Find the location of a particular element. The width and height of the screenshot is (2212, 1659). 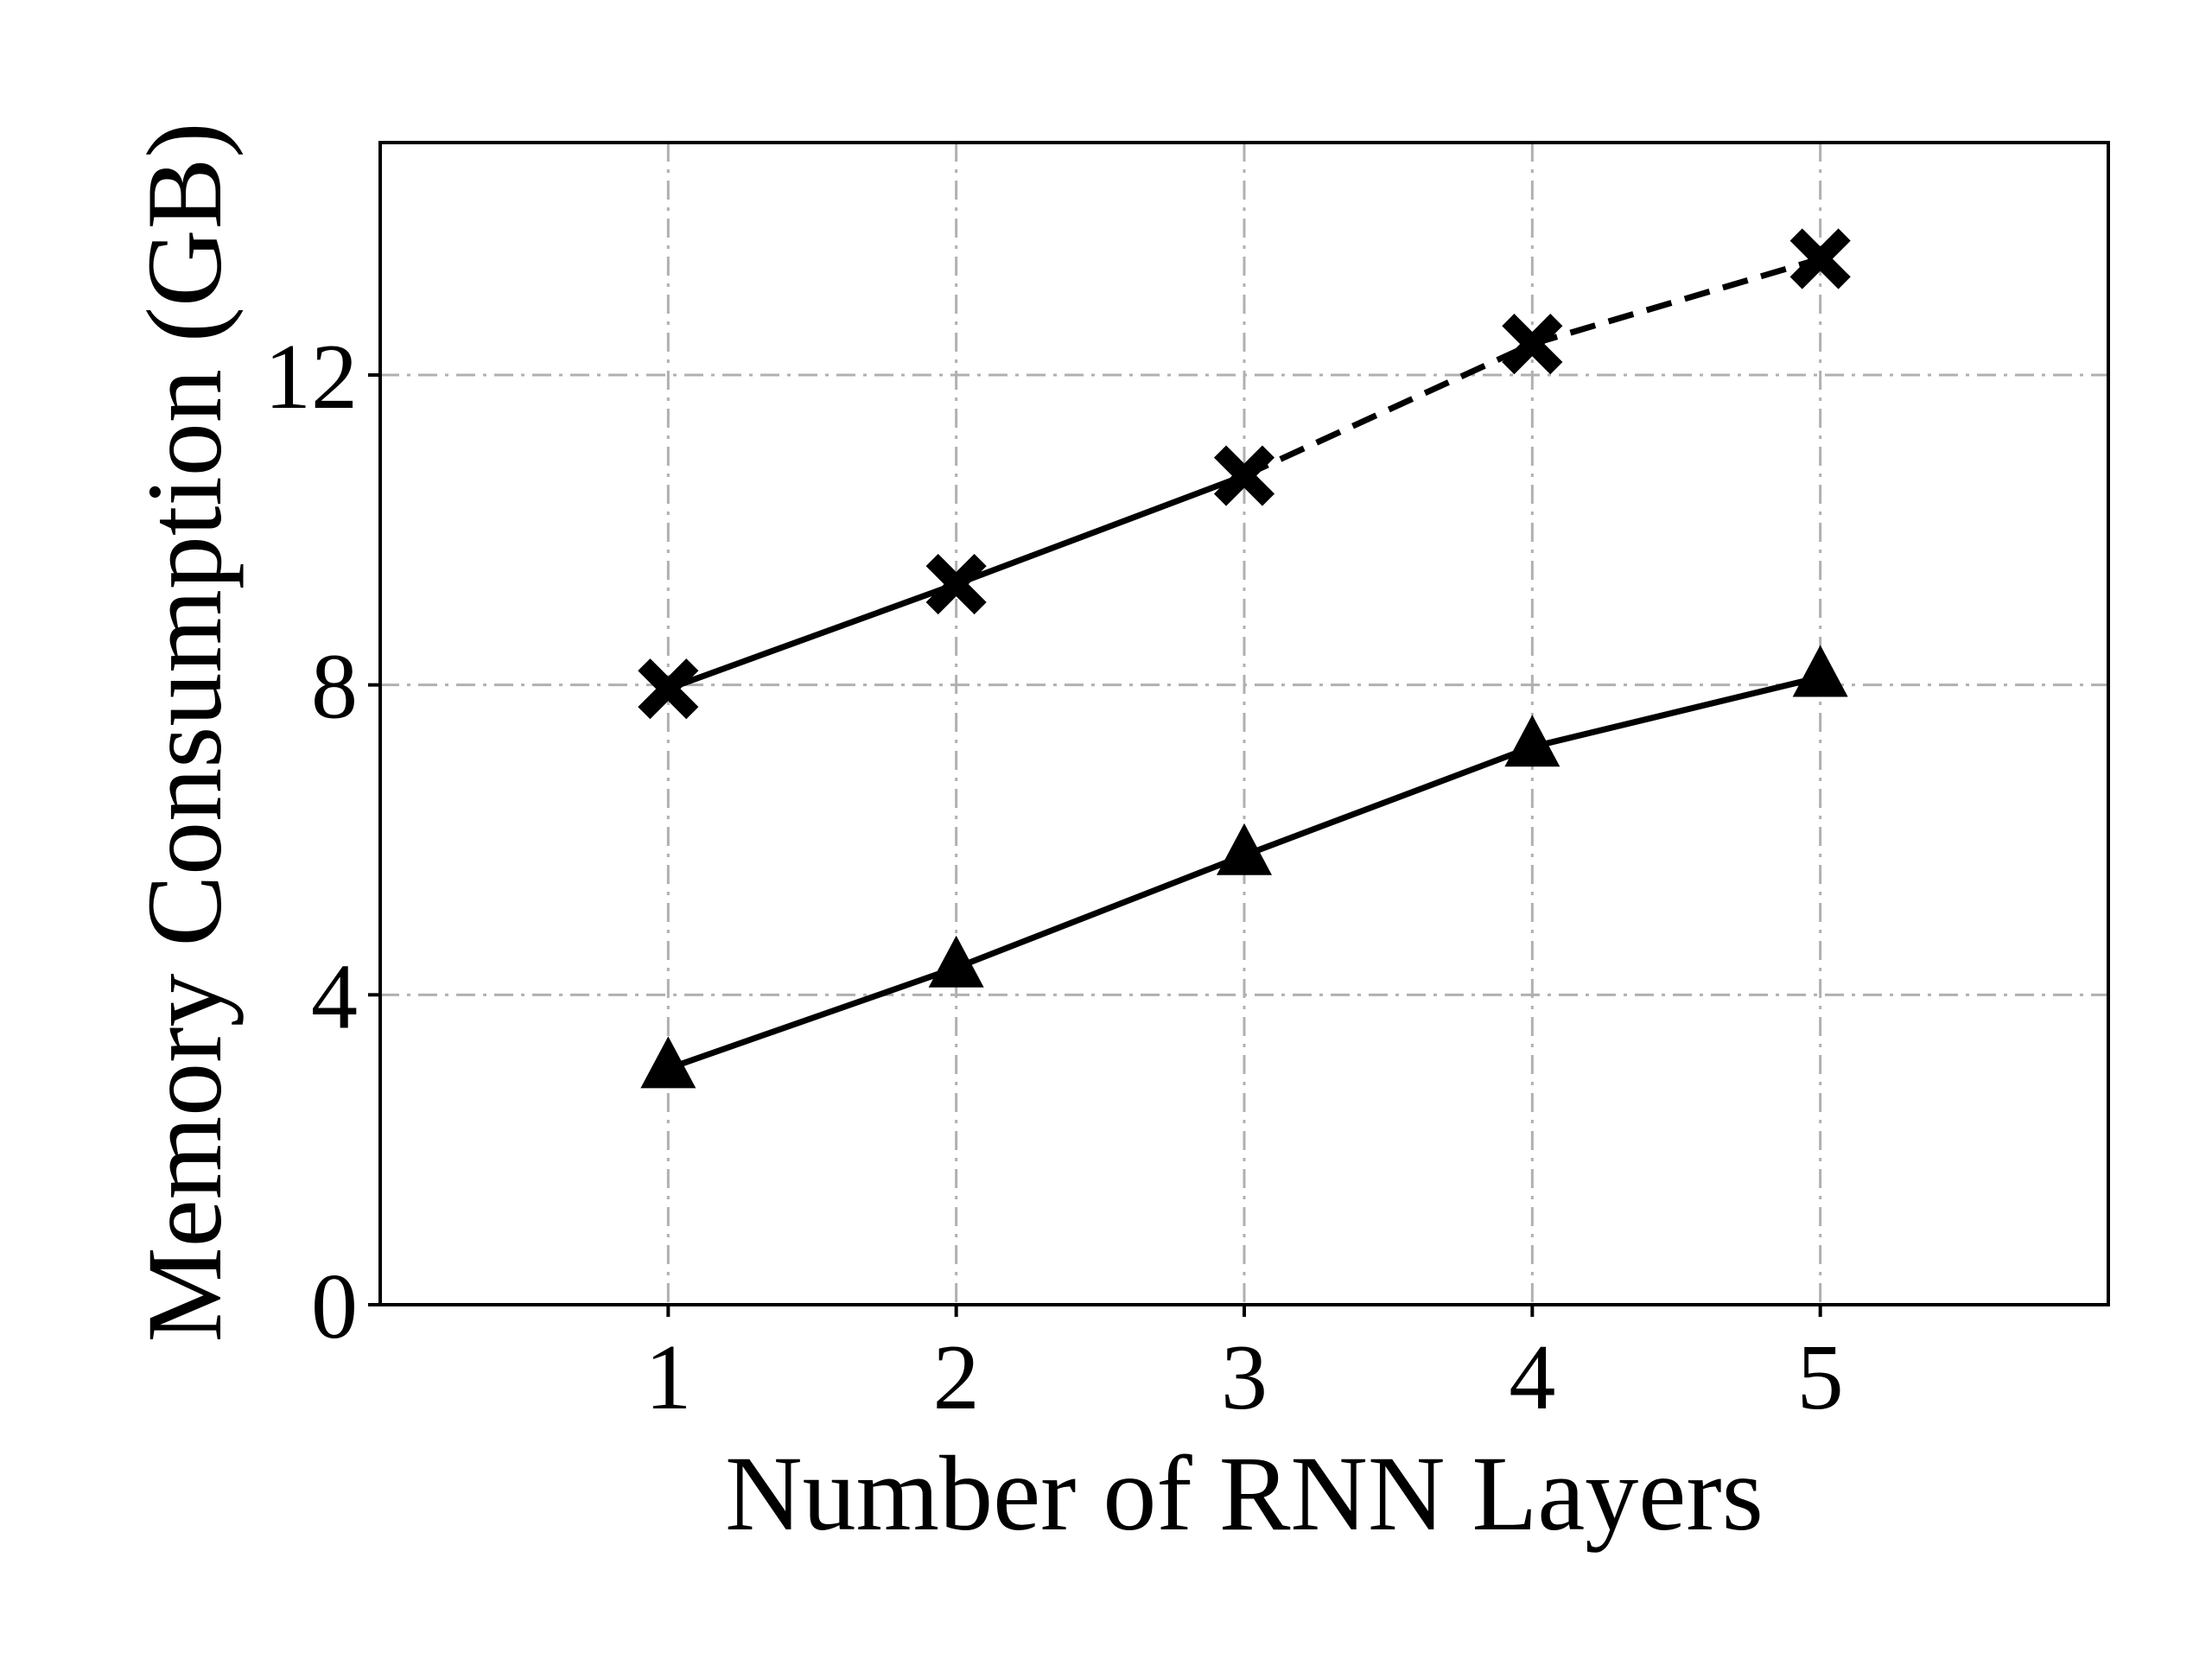

y-axis-title: Memory Consumption (GB) is located at coordinates (184, 732).